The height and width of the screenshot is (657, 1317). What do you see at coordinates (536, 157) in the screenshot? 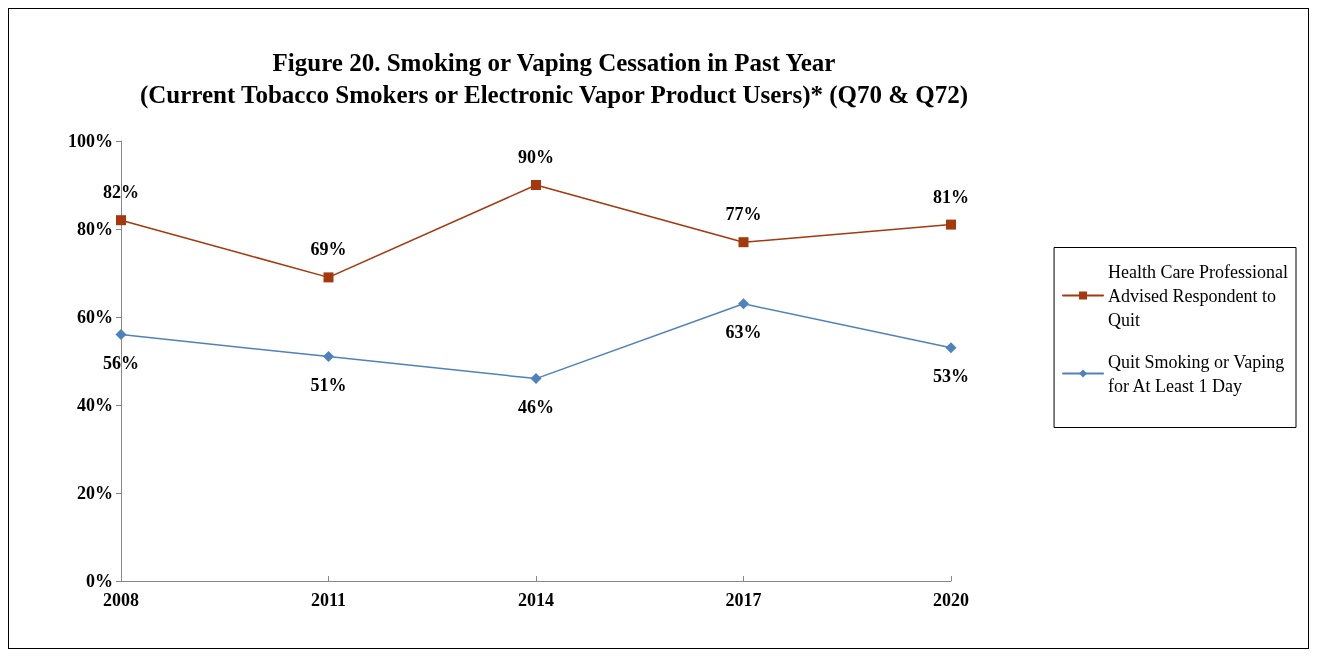
I see `data-label: 90%` at bounding box center [536, 157].